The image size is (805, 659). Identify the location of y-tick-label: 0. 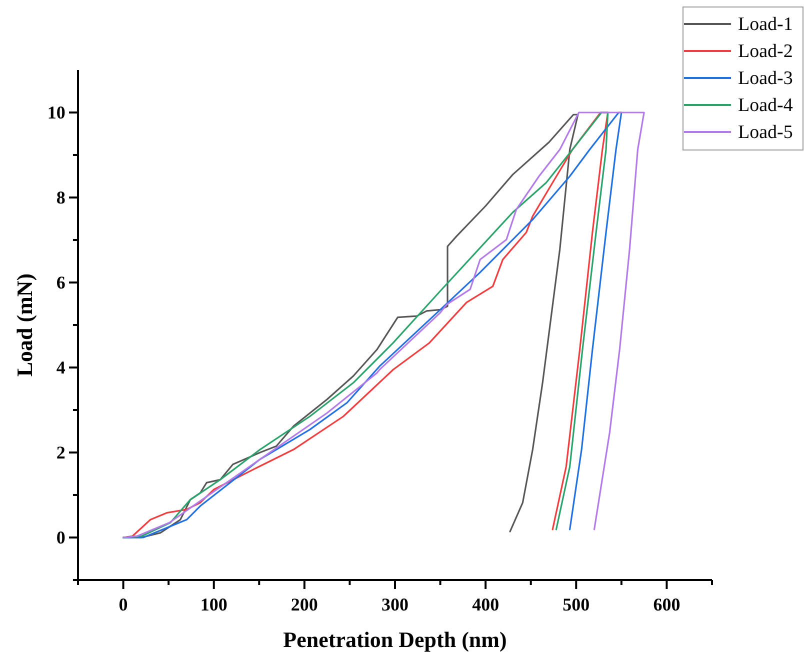
(61, 537).